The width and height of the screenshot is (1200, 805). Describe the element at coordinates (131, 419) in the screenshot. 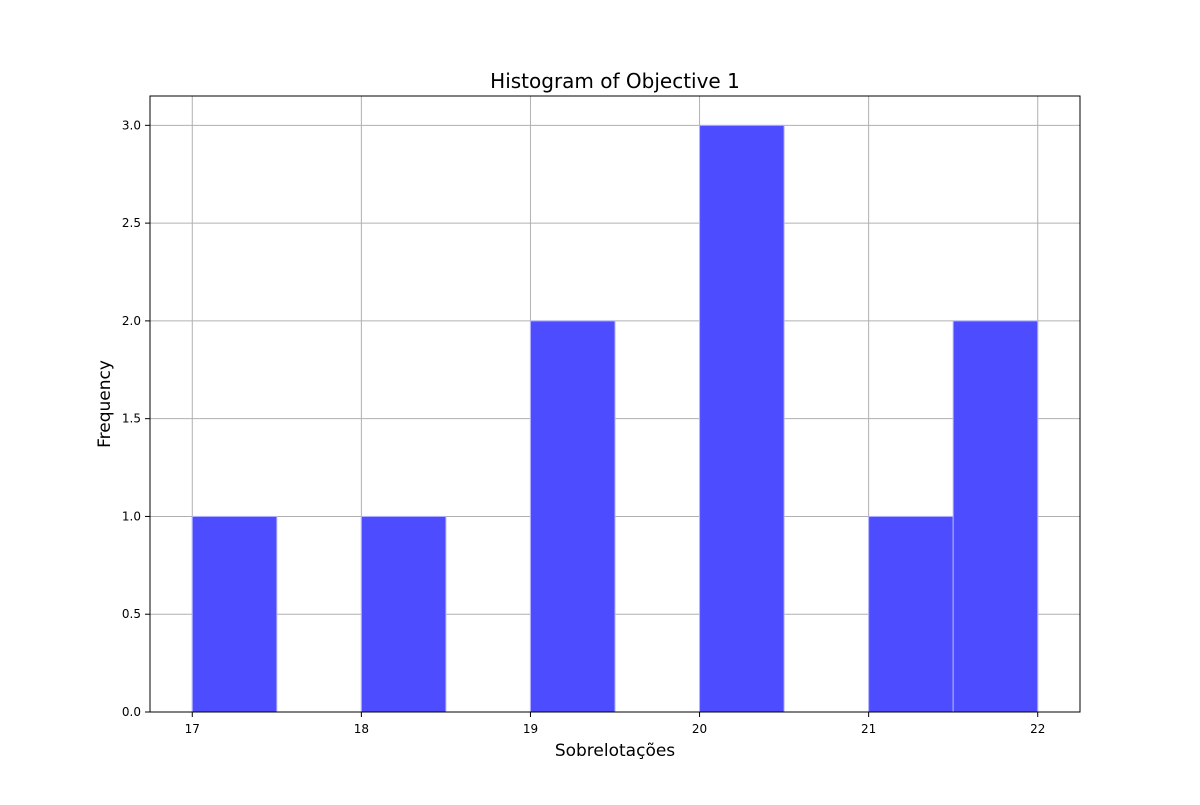

I see `y-tick-label: 1.5` at that location.